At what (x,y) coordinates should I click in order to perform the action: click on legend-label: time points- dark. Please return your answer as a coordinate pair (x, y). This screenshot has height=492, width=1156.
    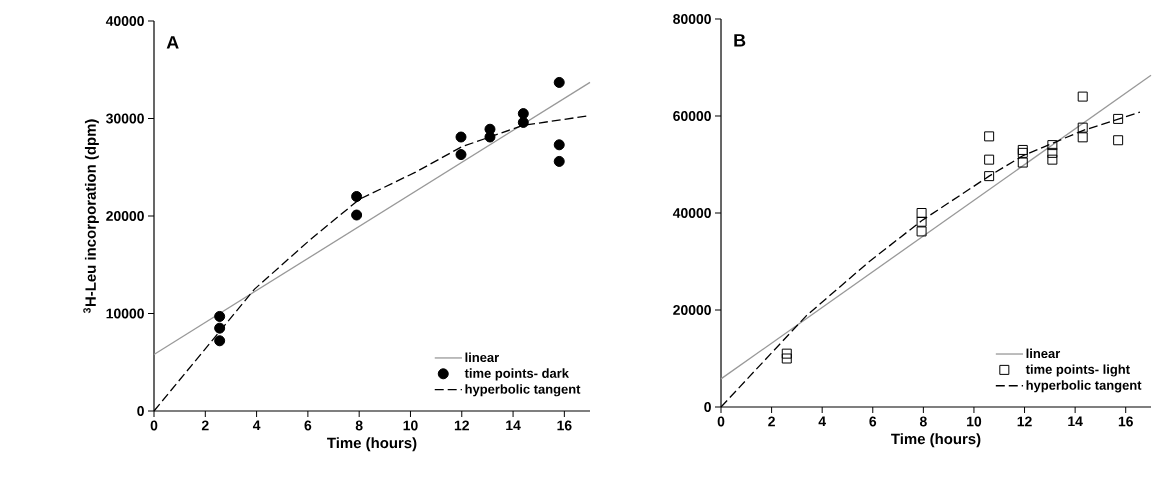
    Looking at the image, I should click on (516, 374).